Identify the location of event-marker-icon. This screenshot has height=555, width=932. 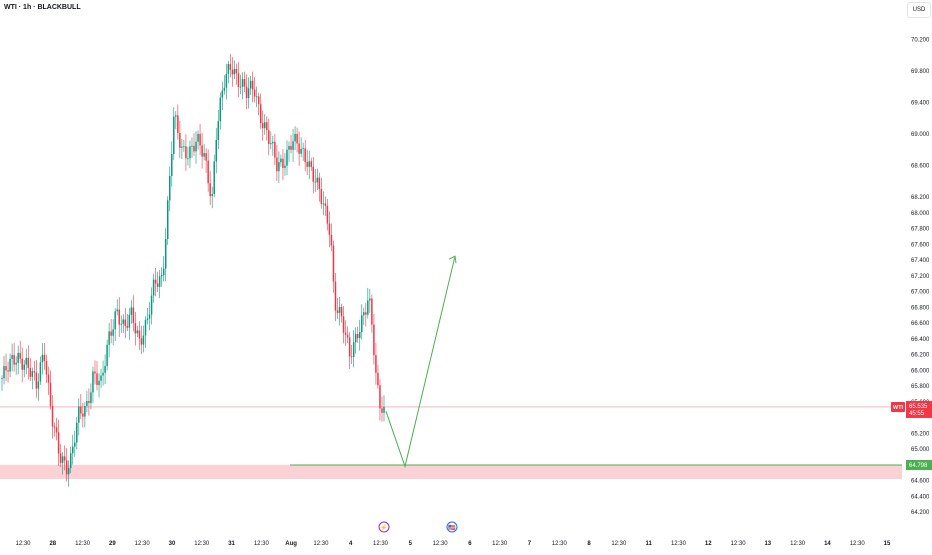
(384, 527).